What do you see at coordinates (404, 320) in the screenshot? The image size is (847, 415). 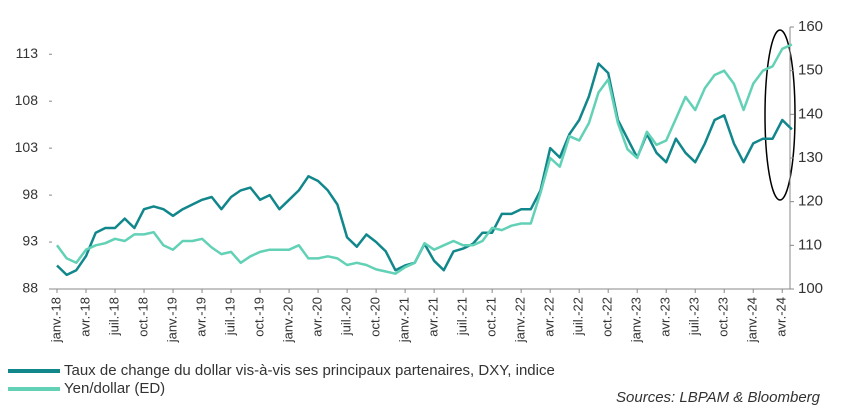 I see `x-tick-label: janv.-21` at bounding box center [404, 320].